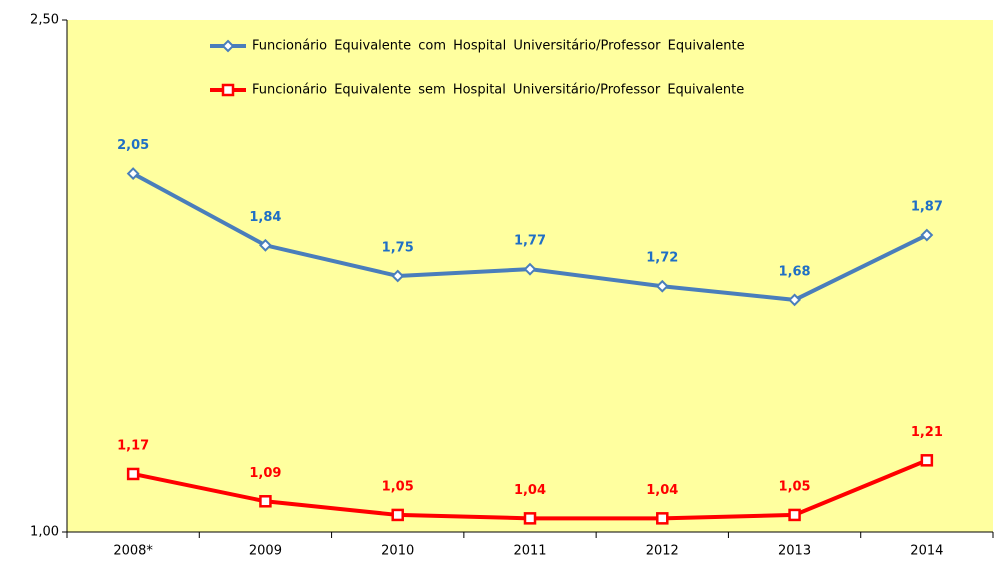  What do you see at coordinates (265, 473) in the screenshot?
I see `value-label: 1,09` at bounding box center [265, 473].